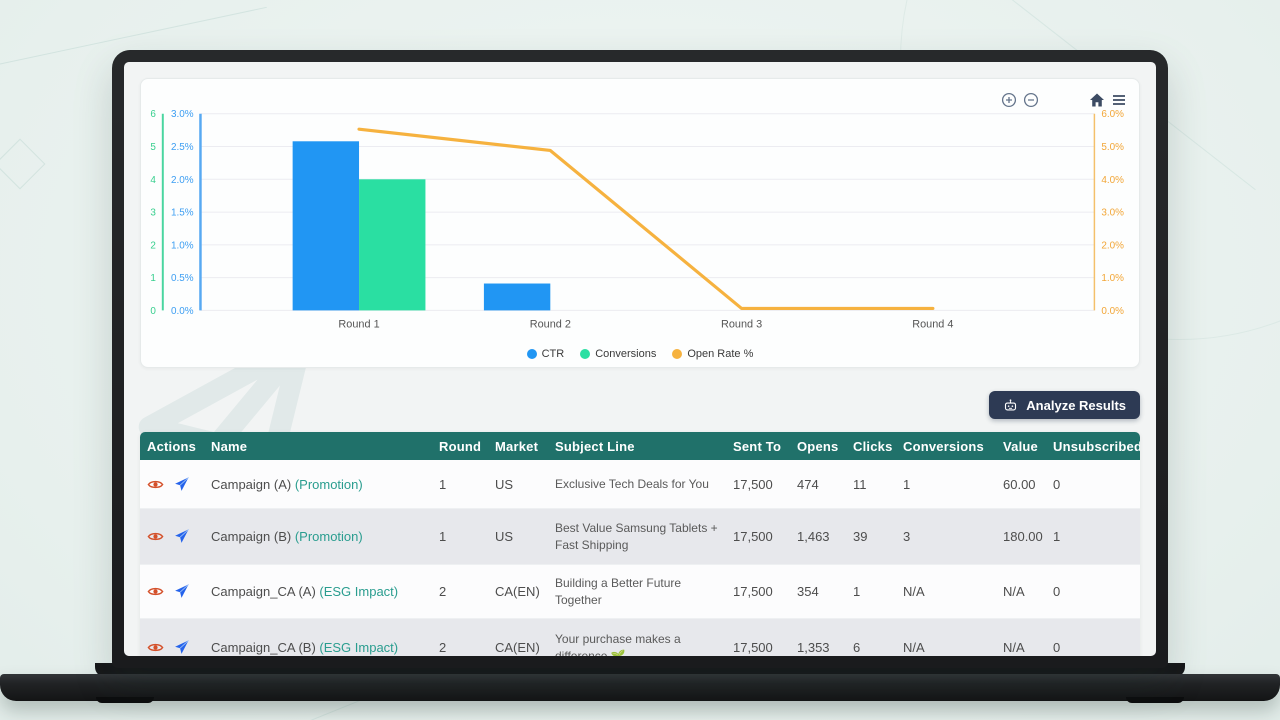  What do you see at coordinates (253, 484) in the screenshot?
I see `campaign-name: Campaign (A)` at bounding box center [253, 484].